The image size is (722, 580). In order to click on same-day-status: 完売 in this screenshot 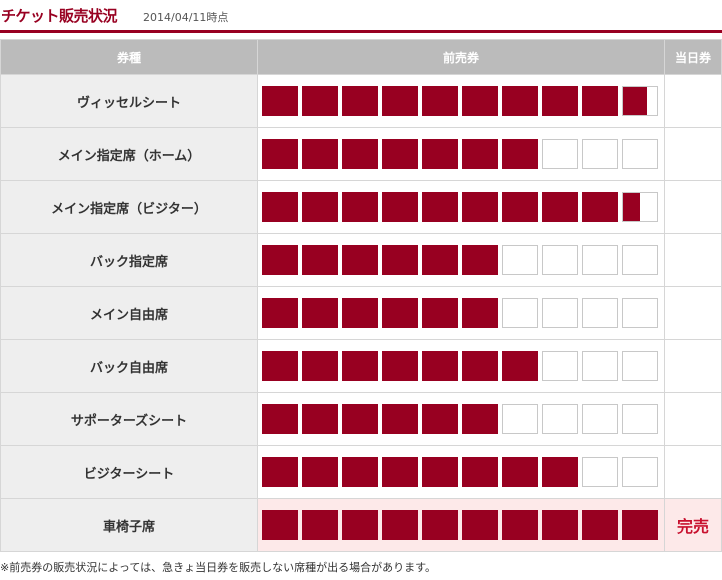, I will do `click(693, 525)`.